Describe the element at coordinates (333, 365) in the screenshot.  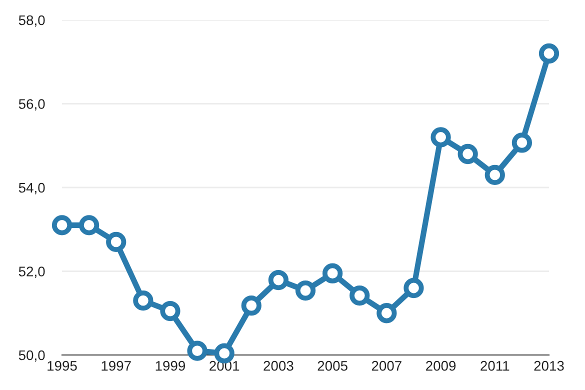
I see `x-tick-label: 2005` at that location.